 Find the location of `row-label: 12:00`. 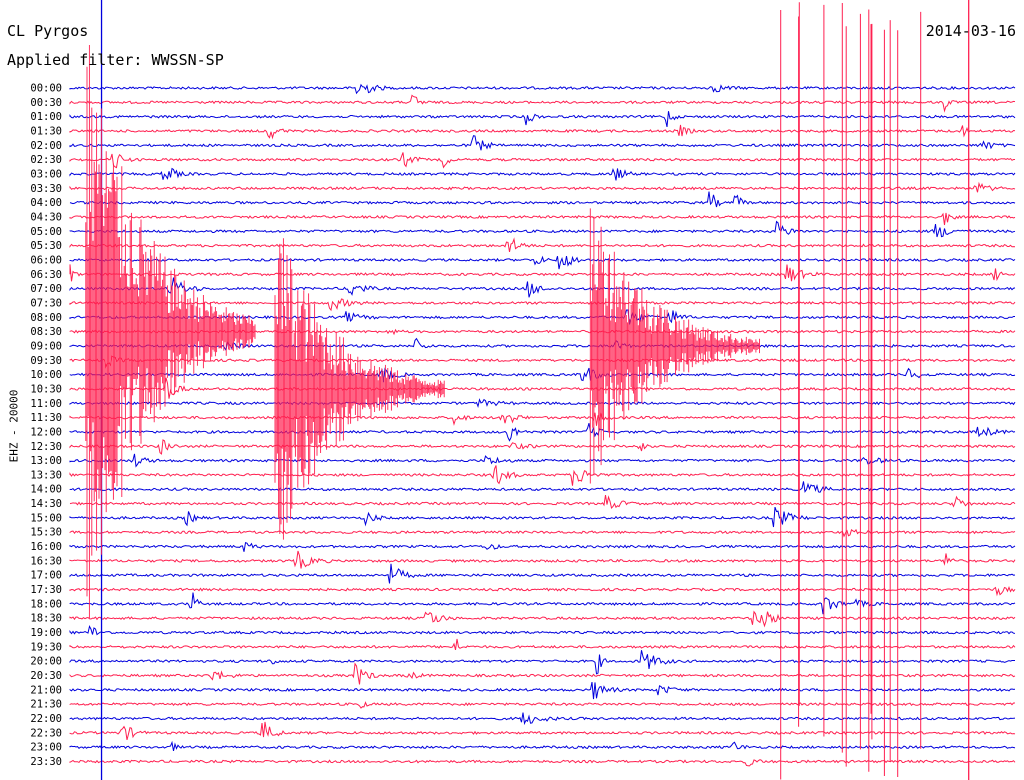

row-label: 12:00 is located at coordinates (46, 432).